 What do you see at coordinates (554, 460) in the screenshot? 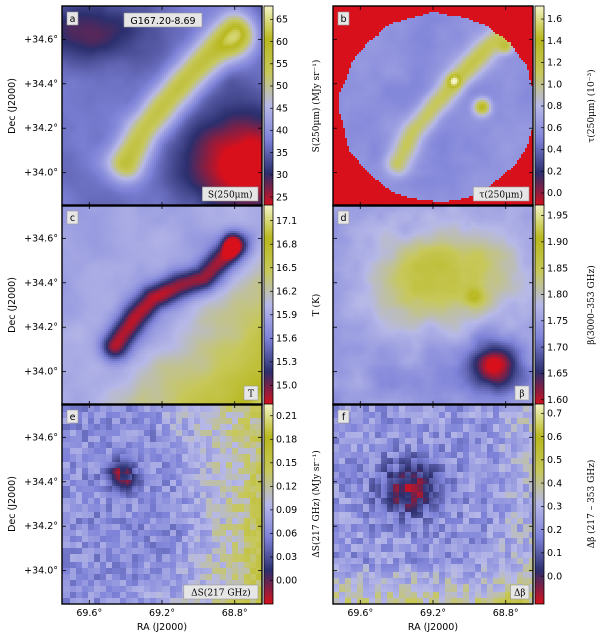
I see `colorbar-tick-label: 0.5` at bounding box center [554, 460].